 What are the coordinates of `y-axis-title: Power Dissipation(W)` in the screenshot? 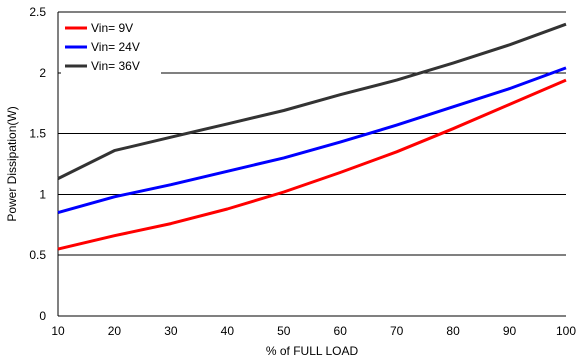 It's located at (12, 163).